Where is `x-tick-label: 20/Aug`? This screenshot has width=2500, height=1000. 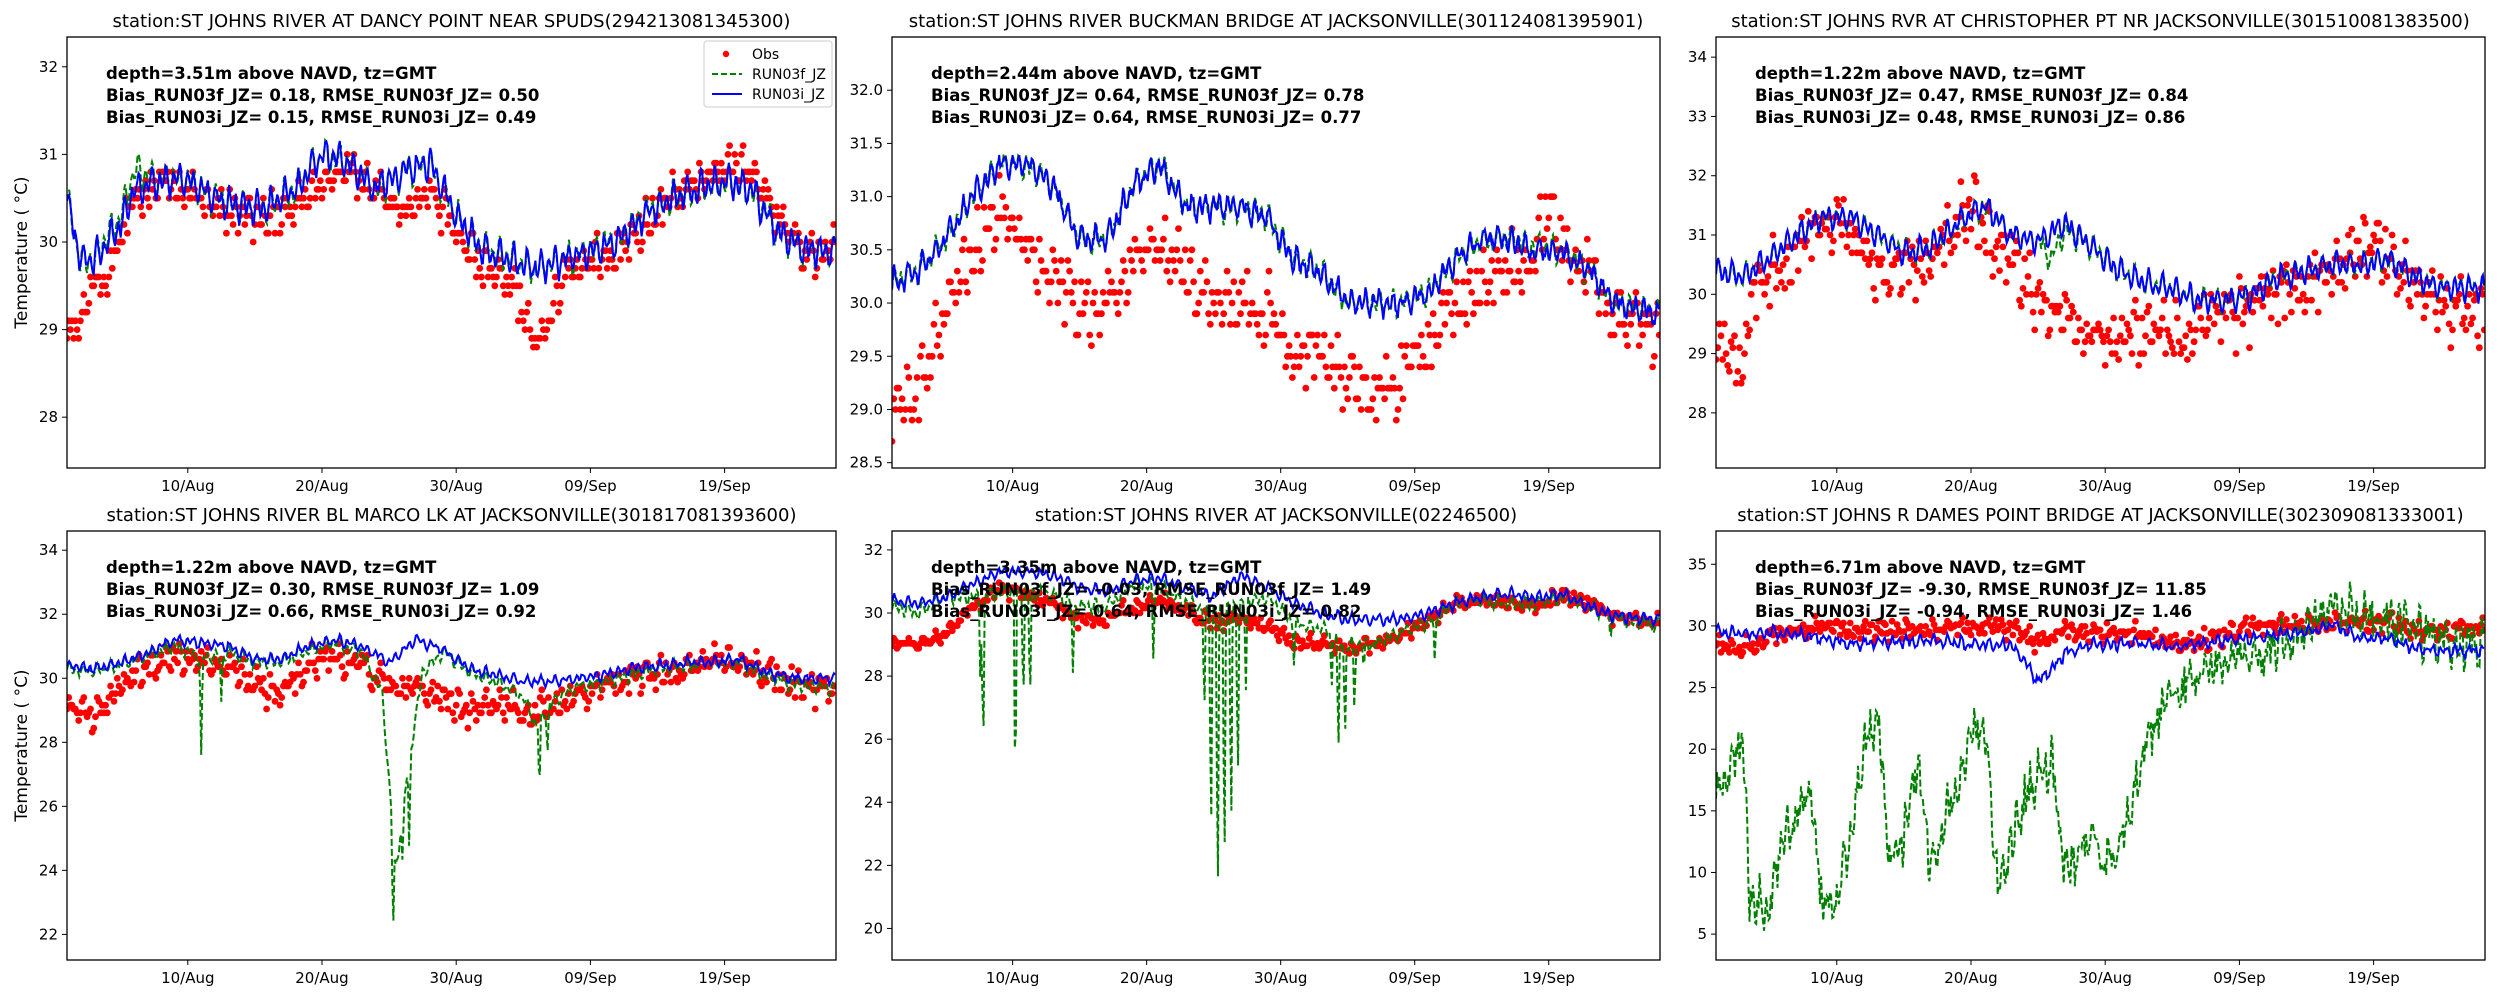 x-tick-label: 20/Aug is located at coordinates (1970, 978).